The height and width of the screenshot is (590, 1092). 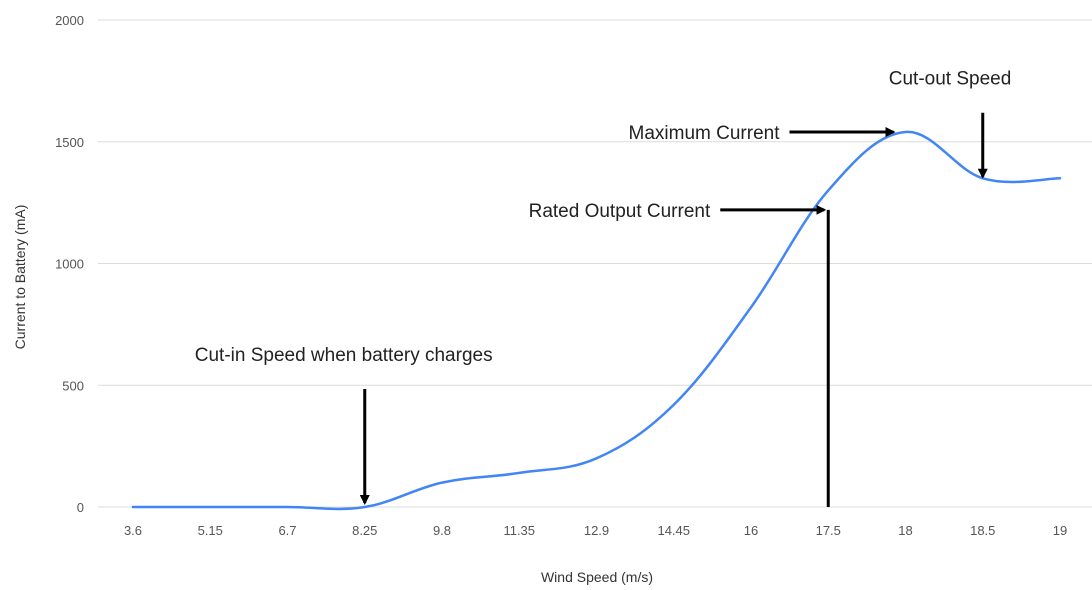 I want to click on annotation-label: Cut-out Speed, so click(x=950, y=79).